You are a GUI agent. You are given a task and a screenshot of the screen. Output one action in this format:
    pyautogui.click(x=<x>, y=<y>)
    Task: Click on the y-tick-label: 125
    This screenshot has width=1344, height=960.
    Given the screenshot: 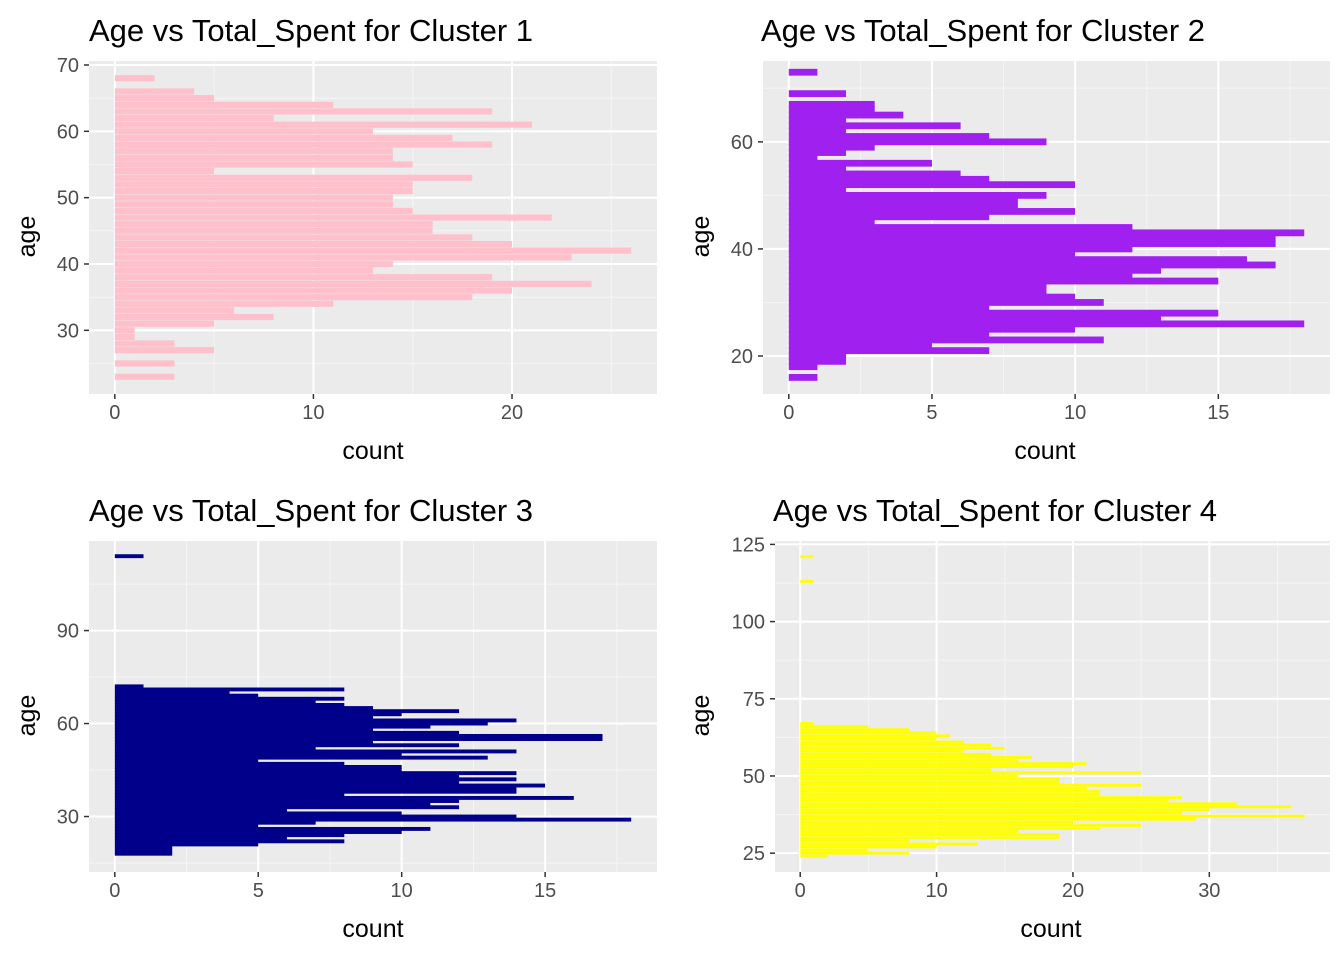 What is the action you would take?
    pyautogui.click(x=748, y=545)
    